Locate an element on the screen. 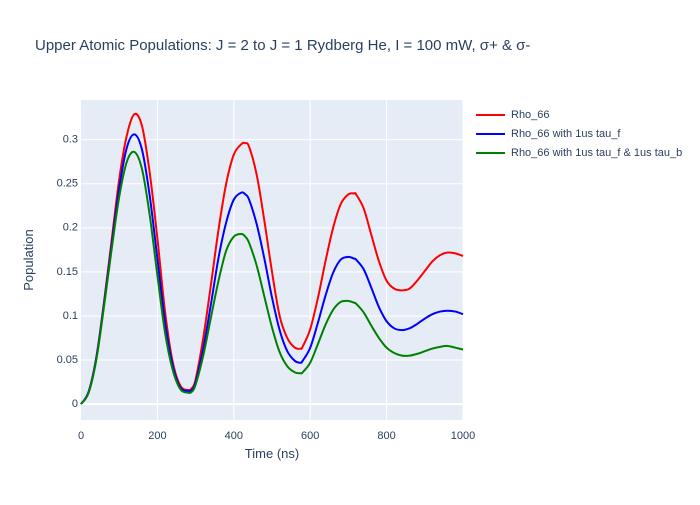 The image size is (700, 505). y-tick-label: 0.05 is located at coordinates (67, 360).